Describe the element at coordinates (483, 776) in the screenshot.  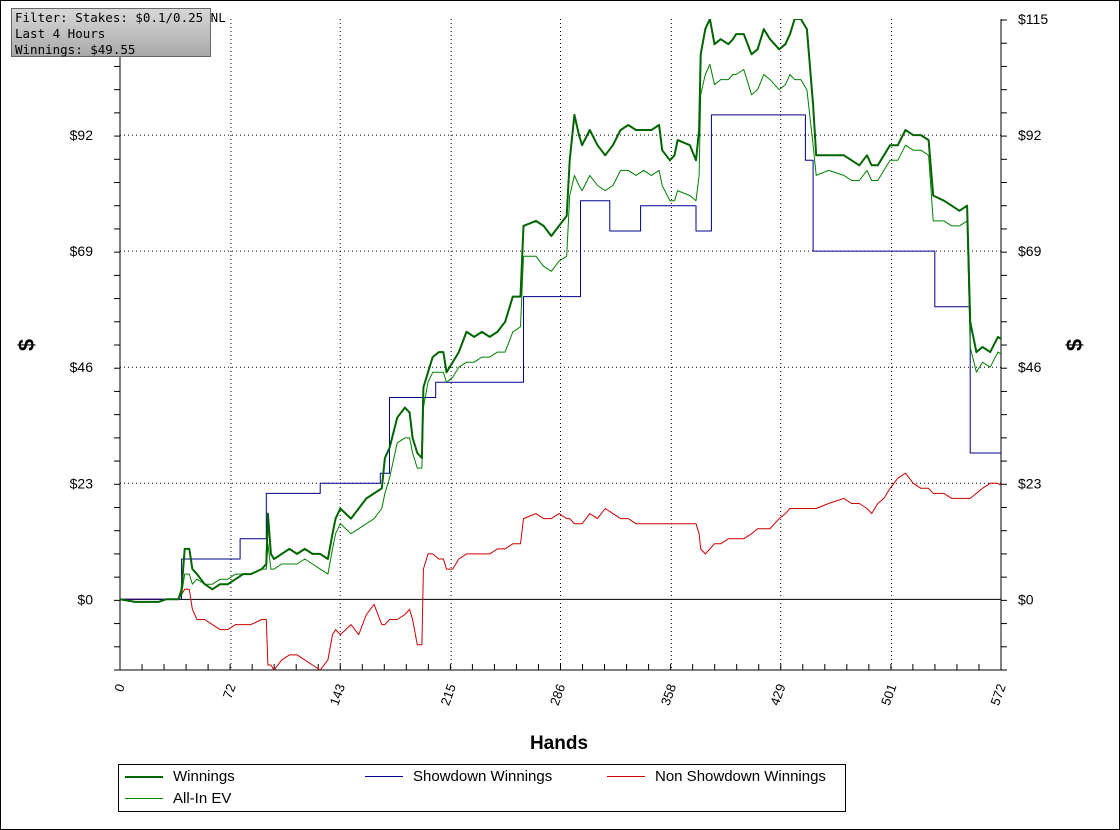
I see `legend-label-showdown: Showdown Winnings` at that location.